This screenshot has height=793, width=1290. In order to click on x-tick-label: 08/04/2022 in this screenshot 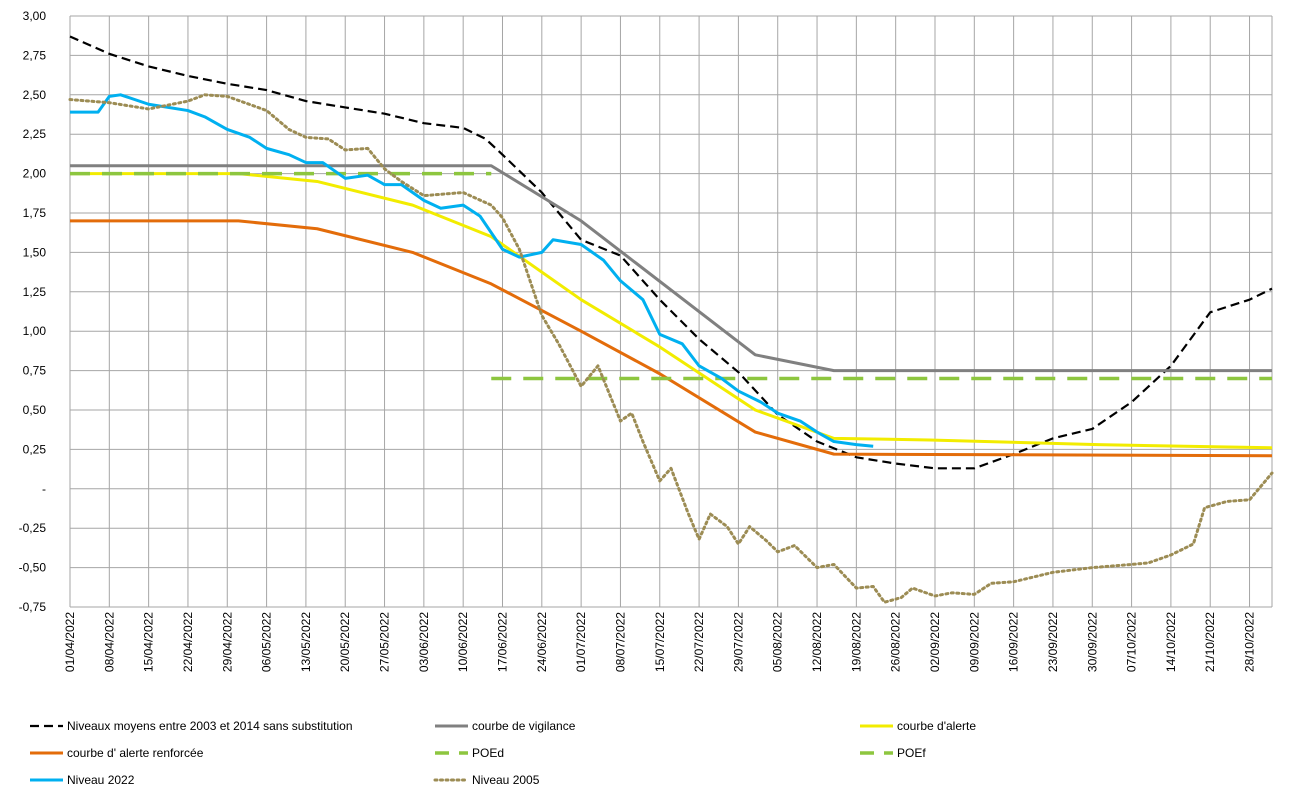, I will do `click(109, 642)`.